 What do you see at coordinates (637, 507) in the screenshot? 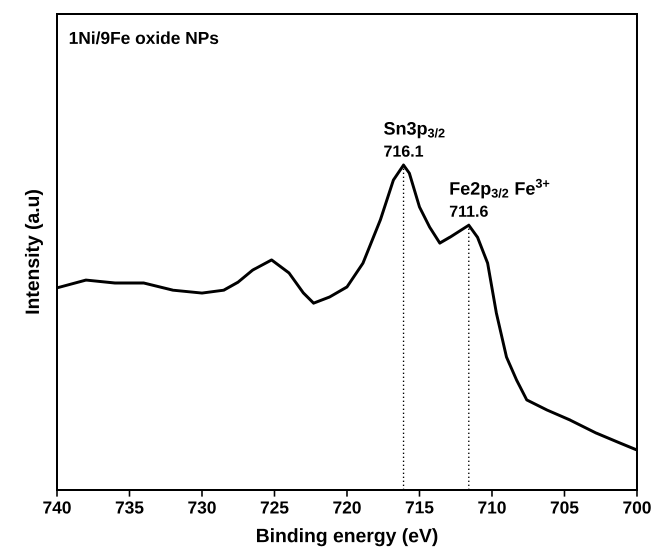
I see `x-tick-label: 700` at bounding box center [637, 507].